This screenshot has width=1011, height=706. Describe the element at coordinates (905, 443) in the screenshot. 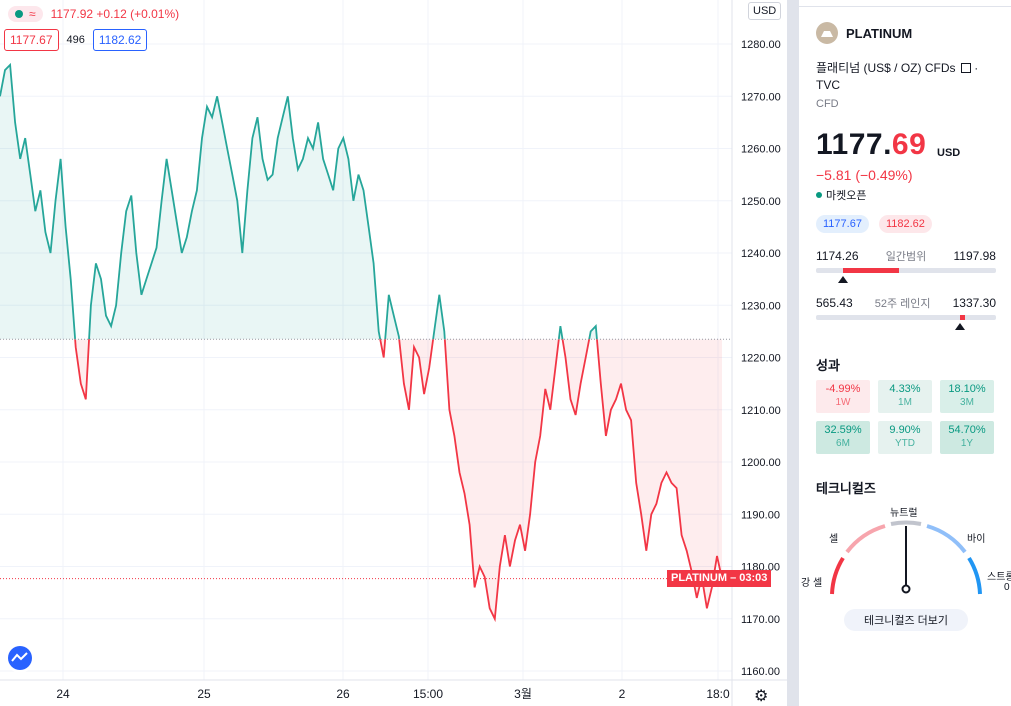

I see `perf-label: YTD` at that location.